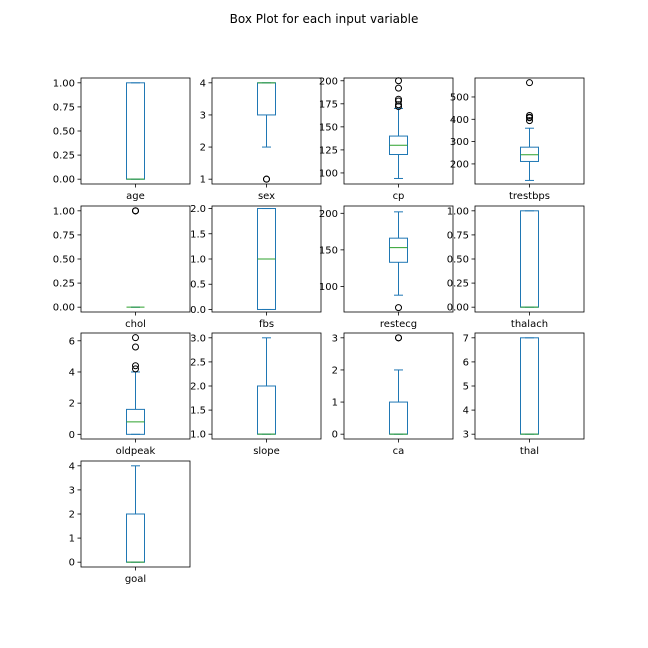 This screenshot has height=648, width=648. I want to click on y-tick-label: 5, so click(466, 387).